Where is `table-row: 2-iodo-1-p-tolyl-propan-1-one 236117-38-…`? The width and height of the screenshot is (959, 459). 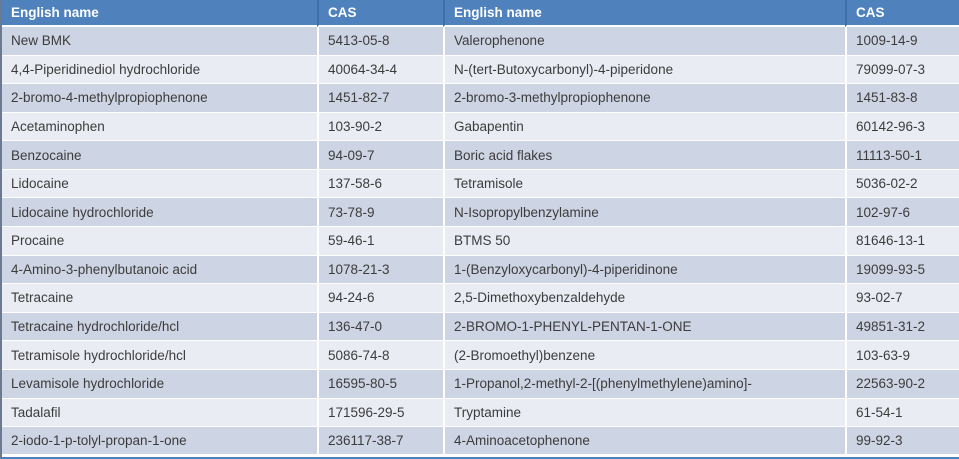
table-row: 2-iodo-1-p-tolyl-propan-1-one 236117-38-… is located at coordinates (480, 440).